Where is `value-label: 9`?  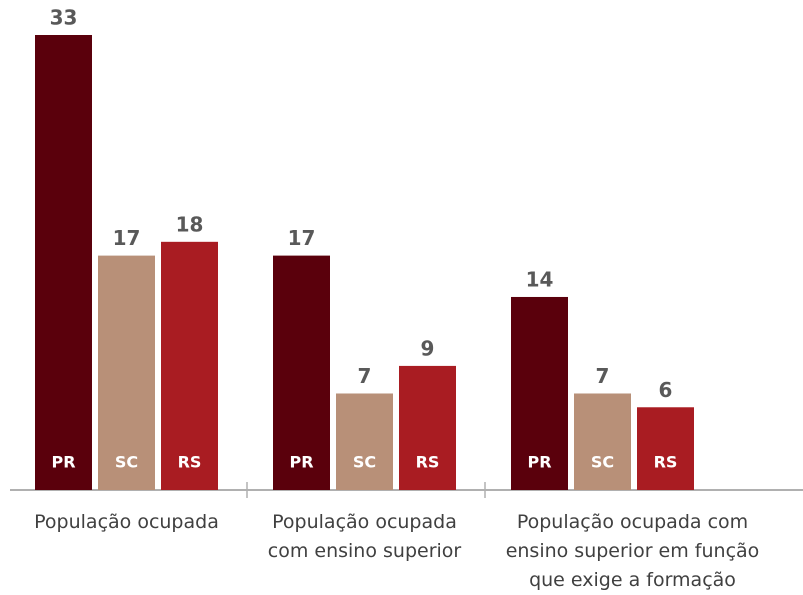 value-label: 9 is located at coordinates (428, 348).